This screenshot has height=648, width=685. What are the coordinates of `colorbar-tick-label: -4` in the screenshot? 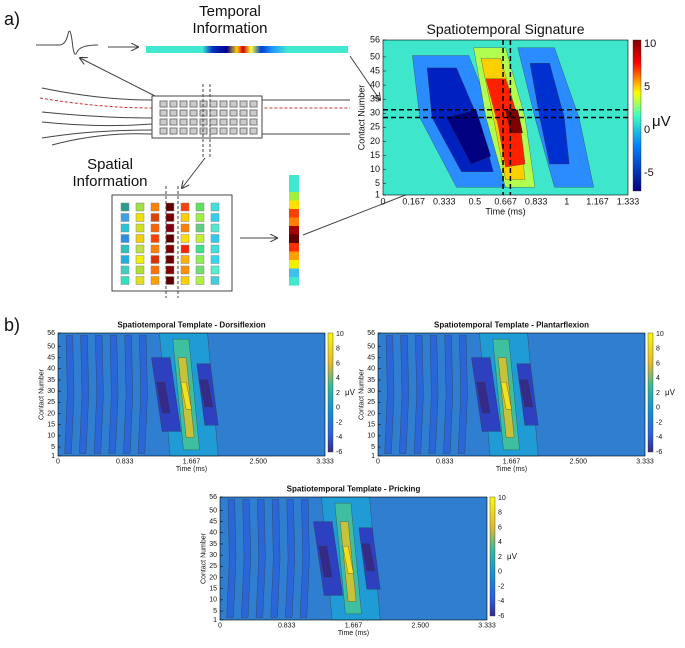 It's located at (659, 437).